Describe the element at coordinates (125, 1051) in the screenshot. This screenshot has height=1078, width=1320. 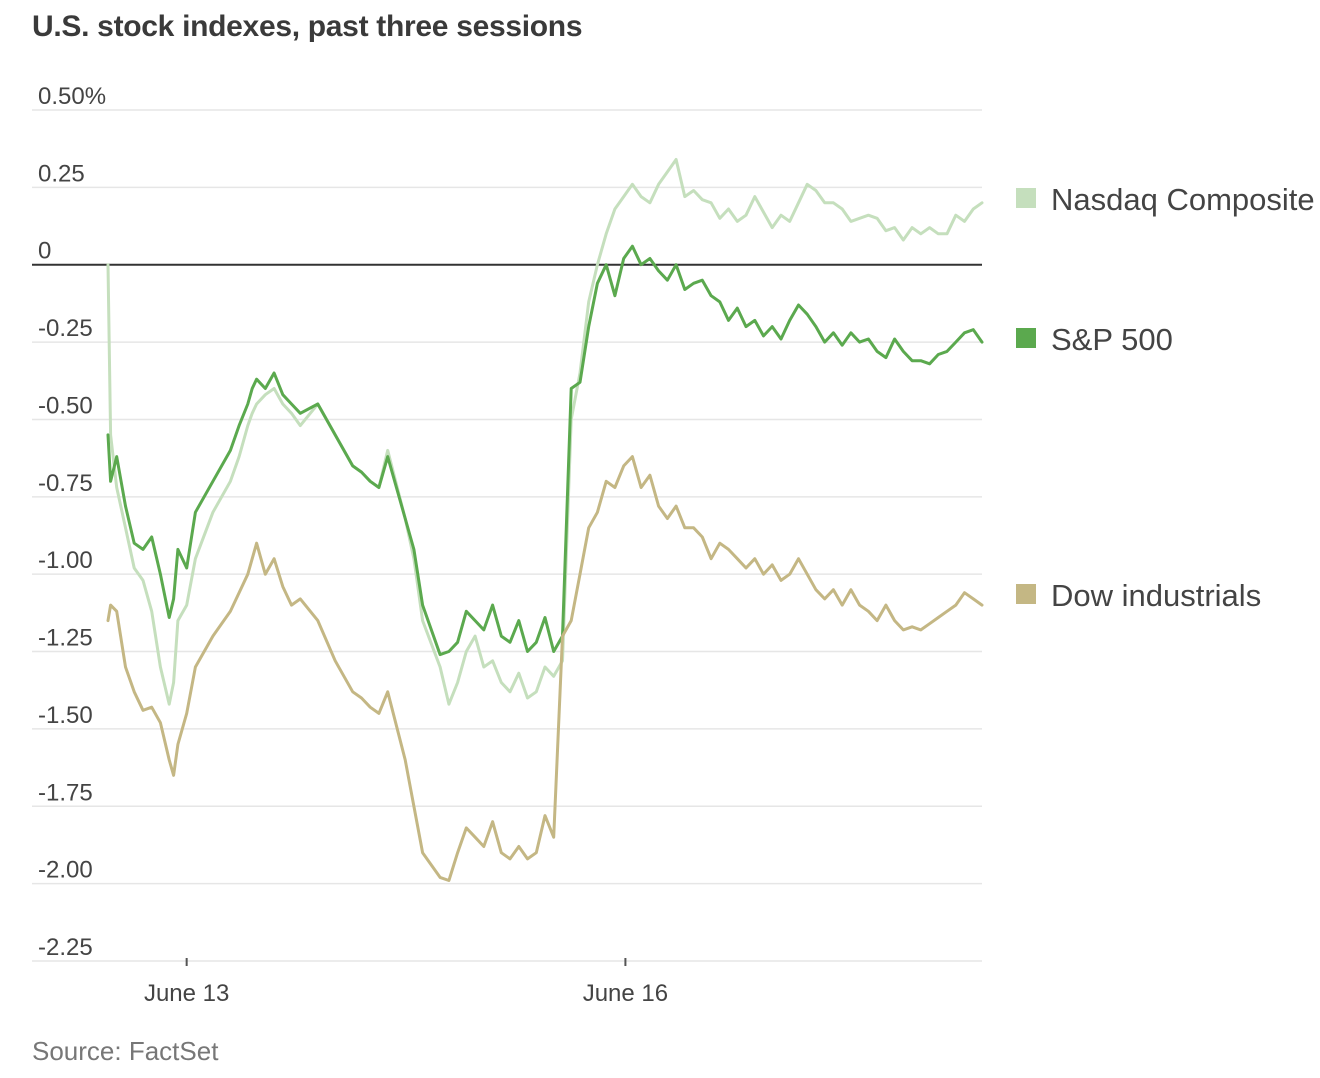
I see `source-note: Source: FactSet` at that location.